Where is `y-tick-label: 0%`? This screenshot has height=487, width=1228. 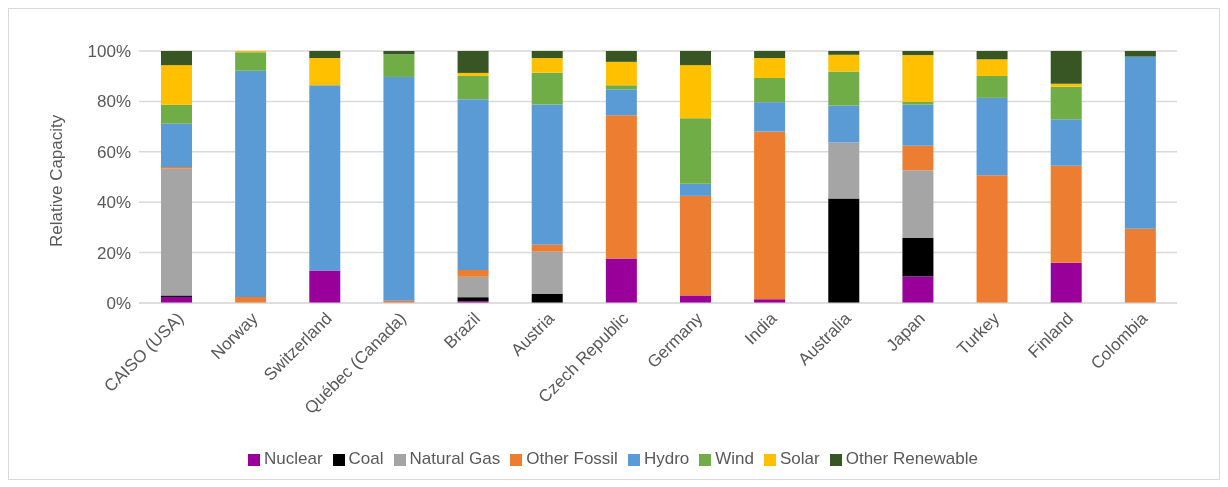
y-tick-label: 0% is located at coordinates (118, 304).